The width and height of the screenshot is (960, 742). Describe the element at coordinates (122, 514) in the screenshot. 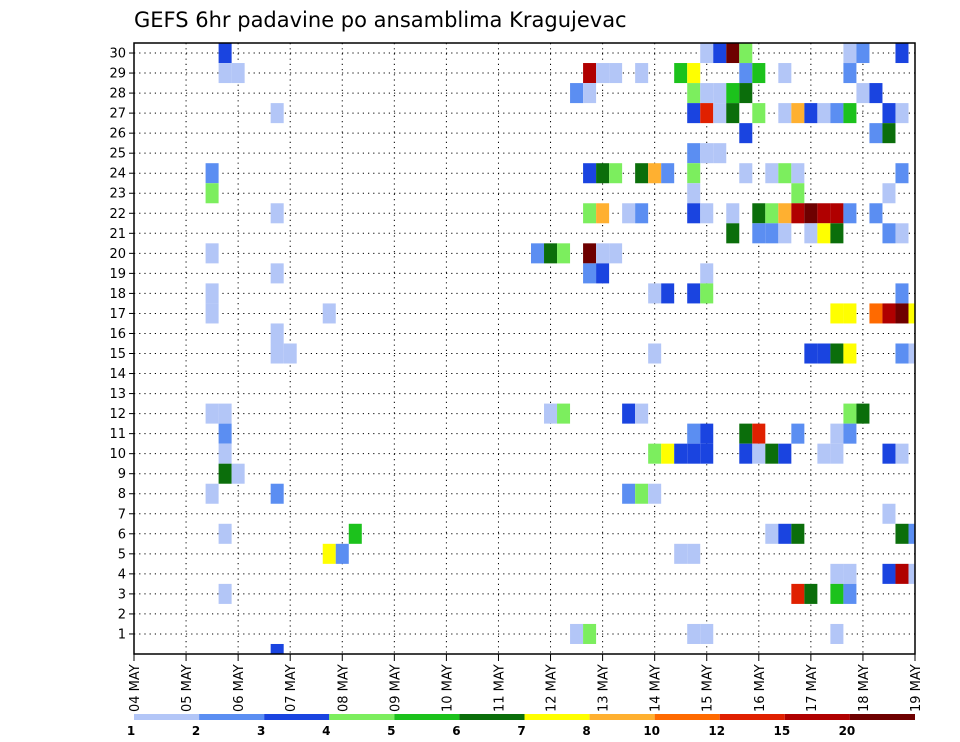

I see `y-tick-label: 7` at that location.